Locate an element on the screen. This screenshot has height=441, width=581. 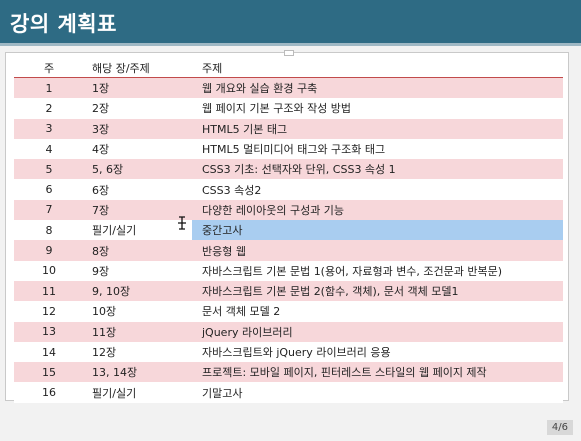
cell-week: 16 is located at coordinates (49, 392).